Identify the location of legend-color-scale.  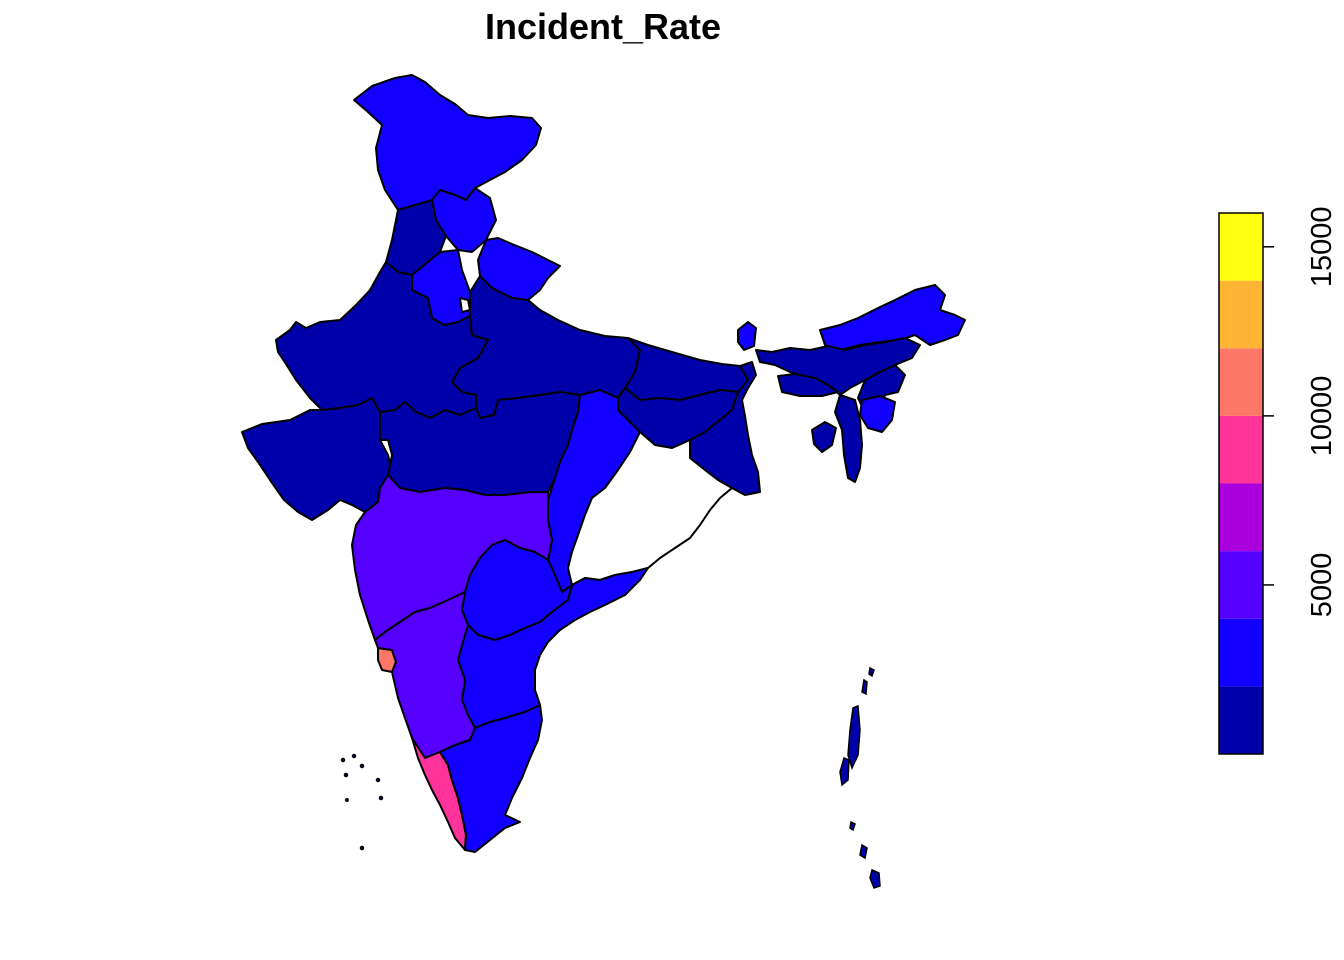
(1241, 483).